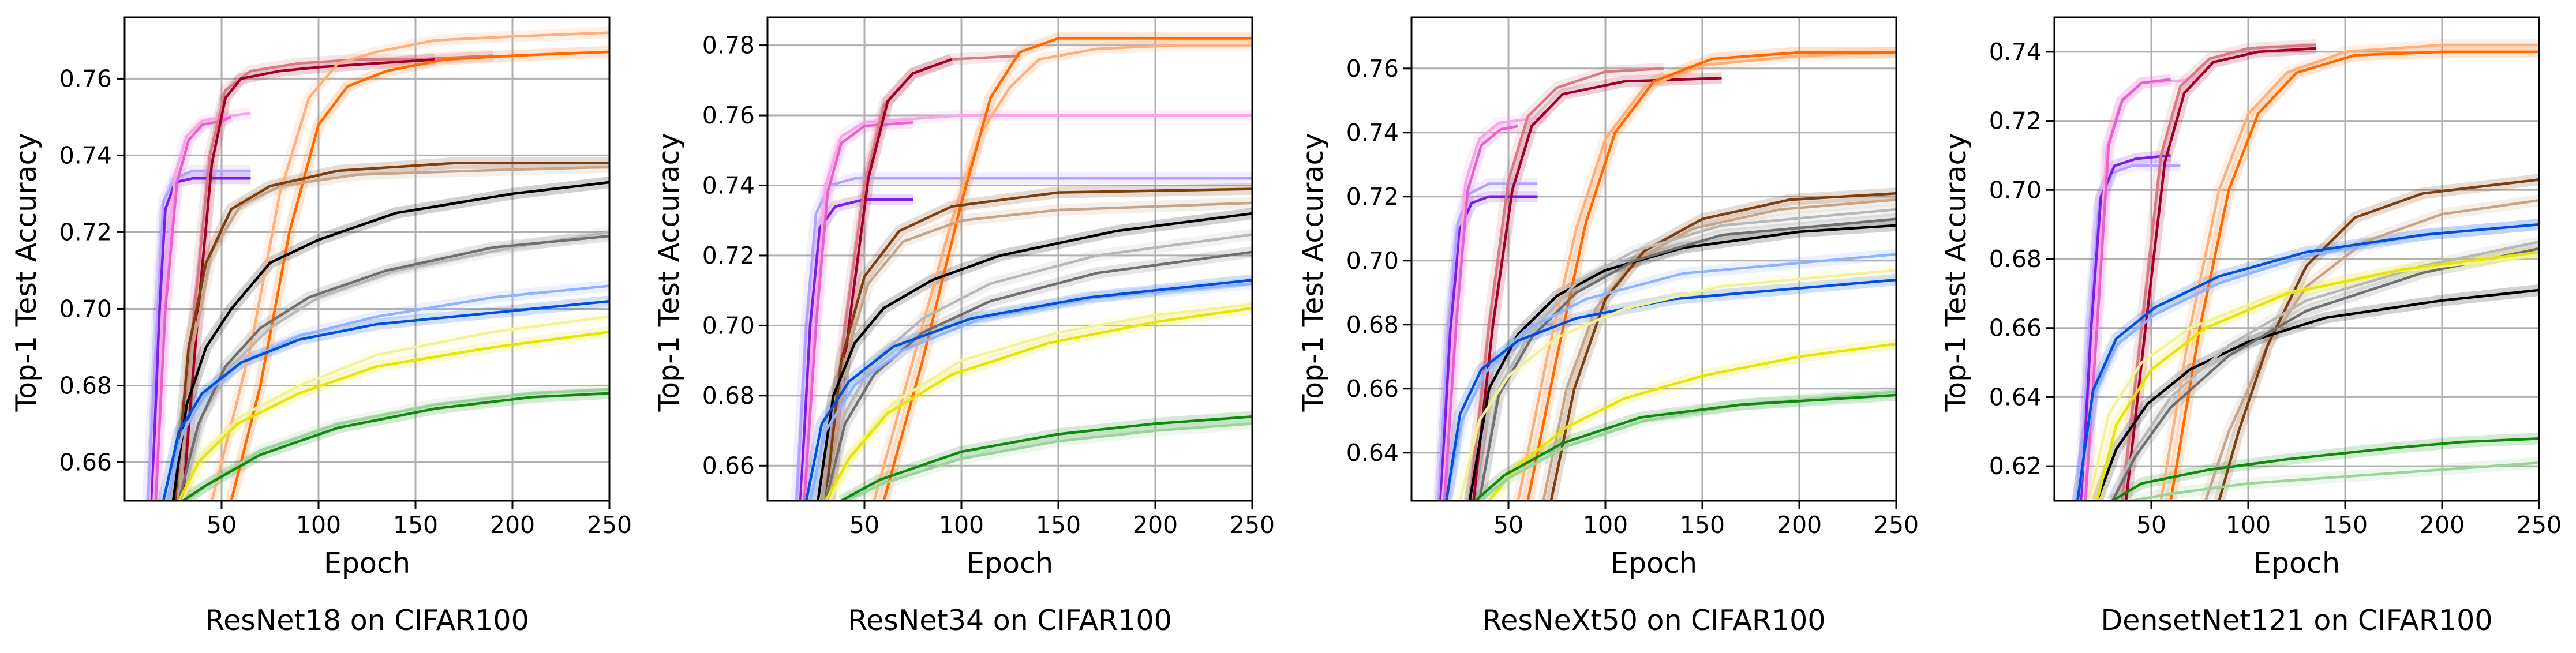  Describe the element at coordinates (2015, 397) in the screenshot. I see `y-tick-label: 0.64` at that location.